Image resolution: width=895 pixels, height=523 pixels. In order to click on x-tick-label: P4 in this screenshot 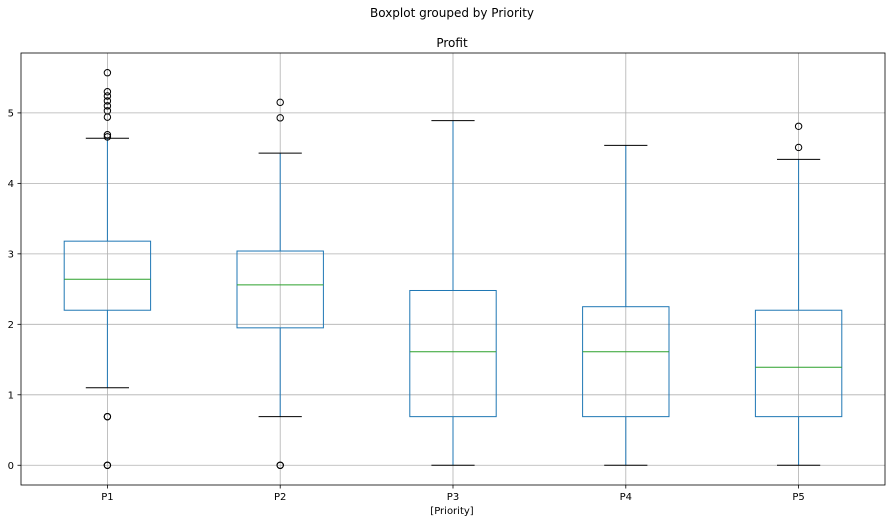, I will do `click(626, 497)`.